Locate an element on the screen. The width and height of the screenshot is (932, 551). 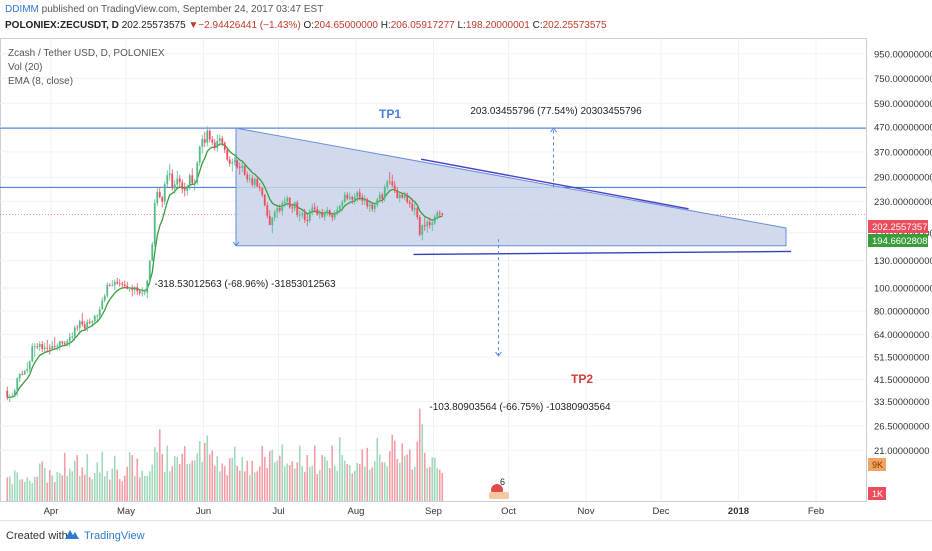
y-tick-label: 370.00000000 is located at coordinates (903, 152).